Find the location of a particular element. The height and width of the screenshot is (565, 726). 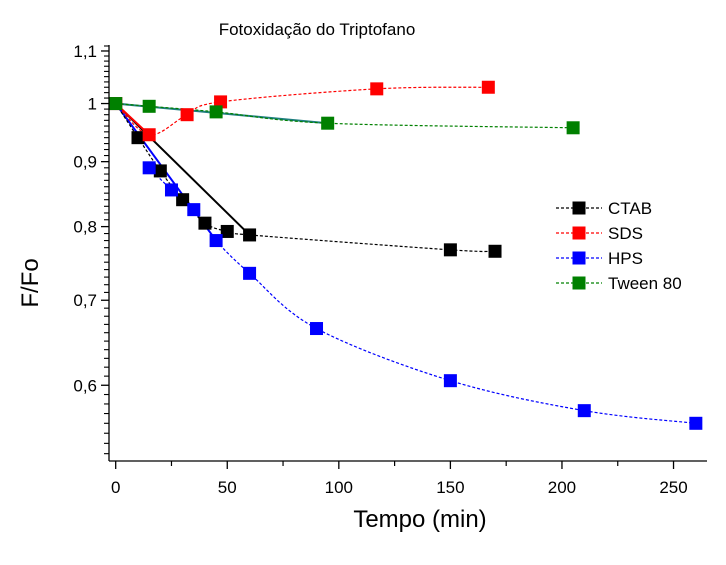

legend: CTAB SDS HPS Tween 80 is located at coordinates (619, 246).